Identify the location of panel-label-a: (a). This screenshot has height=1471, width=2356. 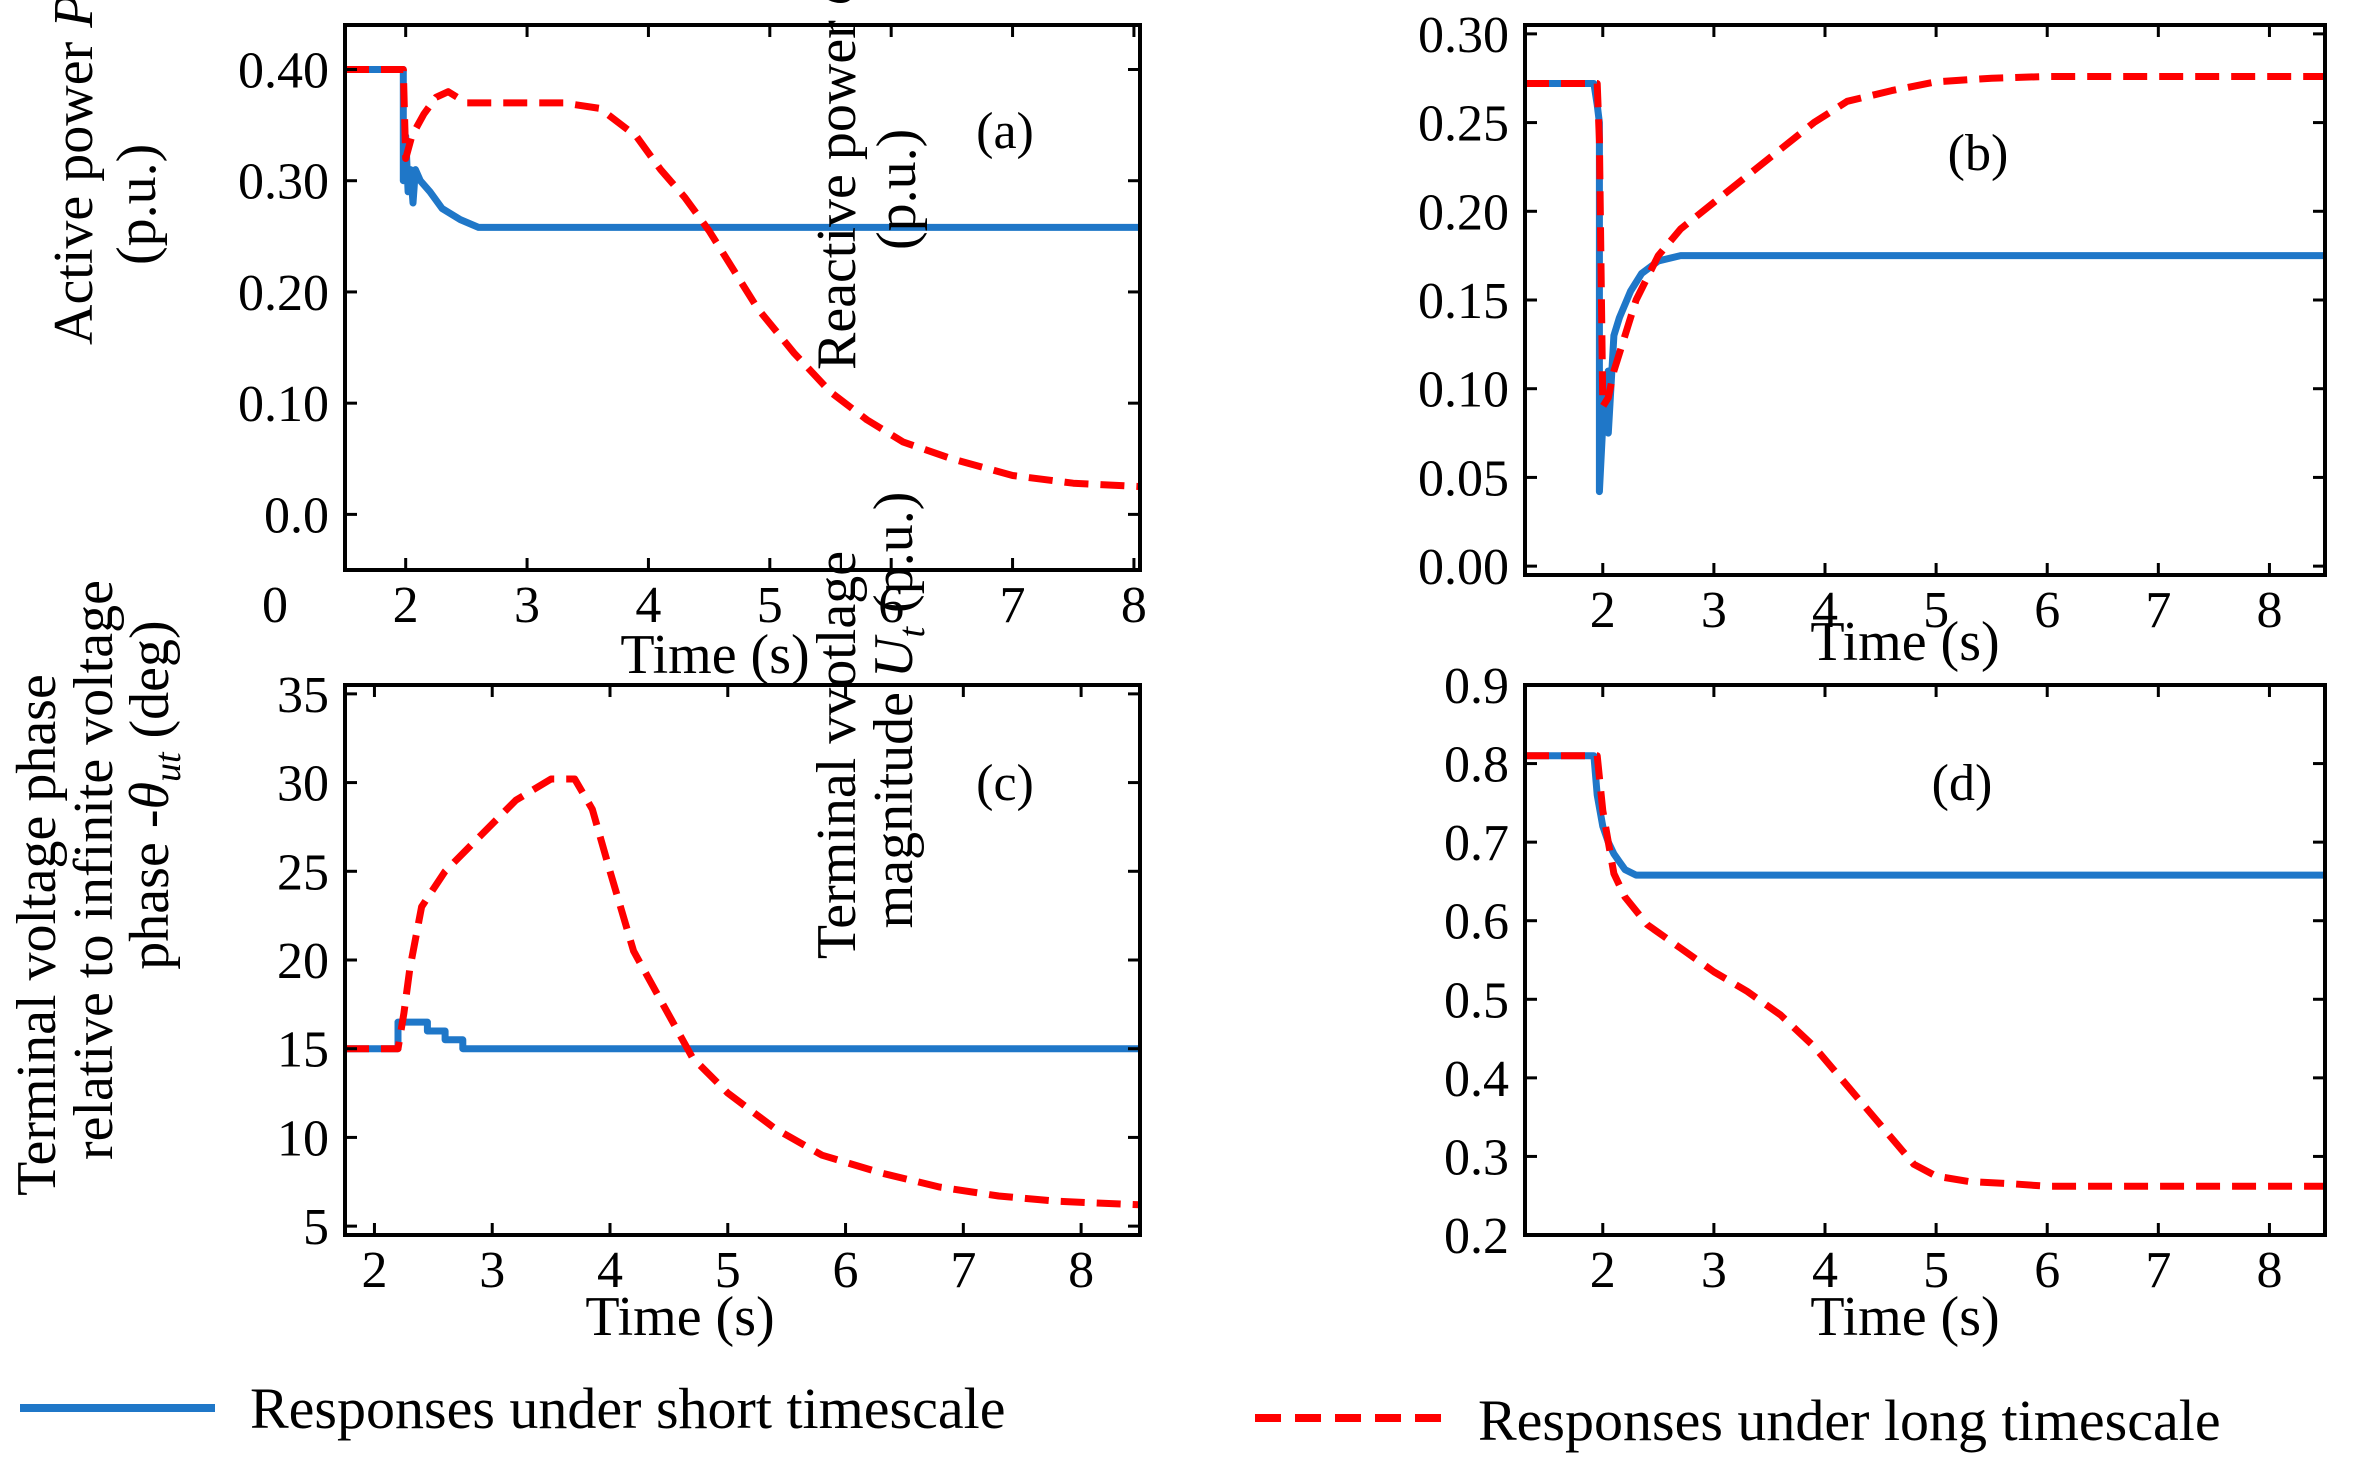
(1005, 131).